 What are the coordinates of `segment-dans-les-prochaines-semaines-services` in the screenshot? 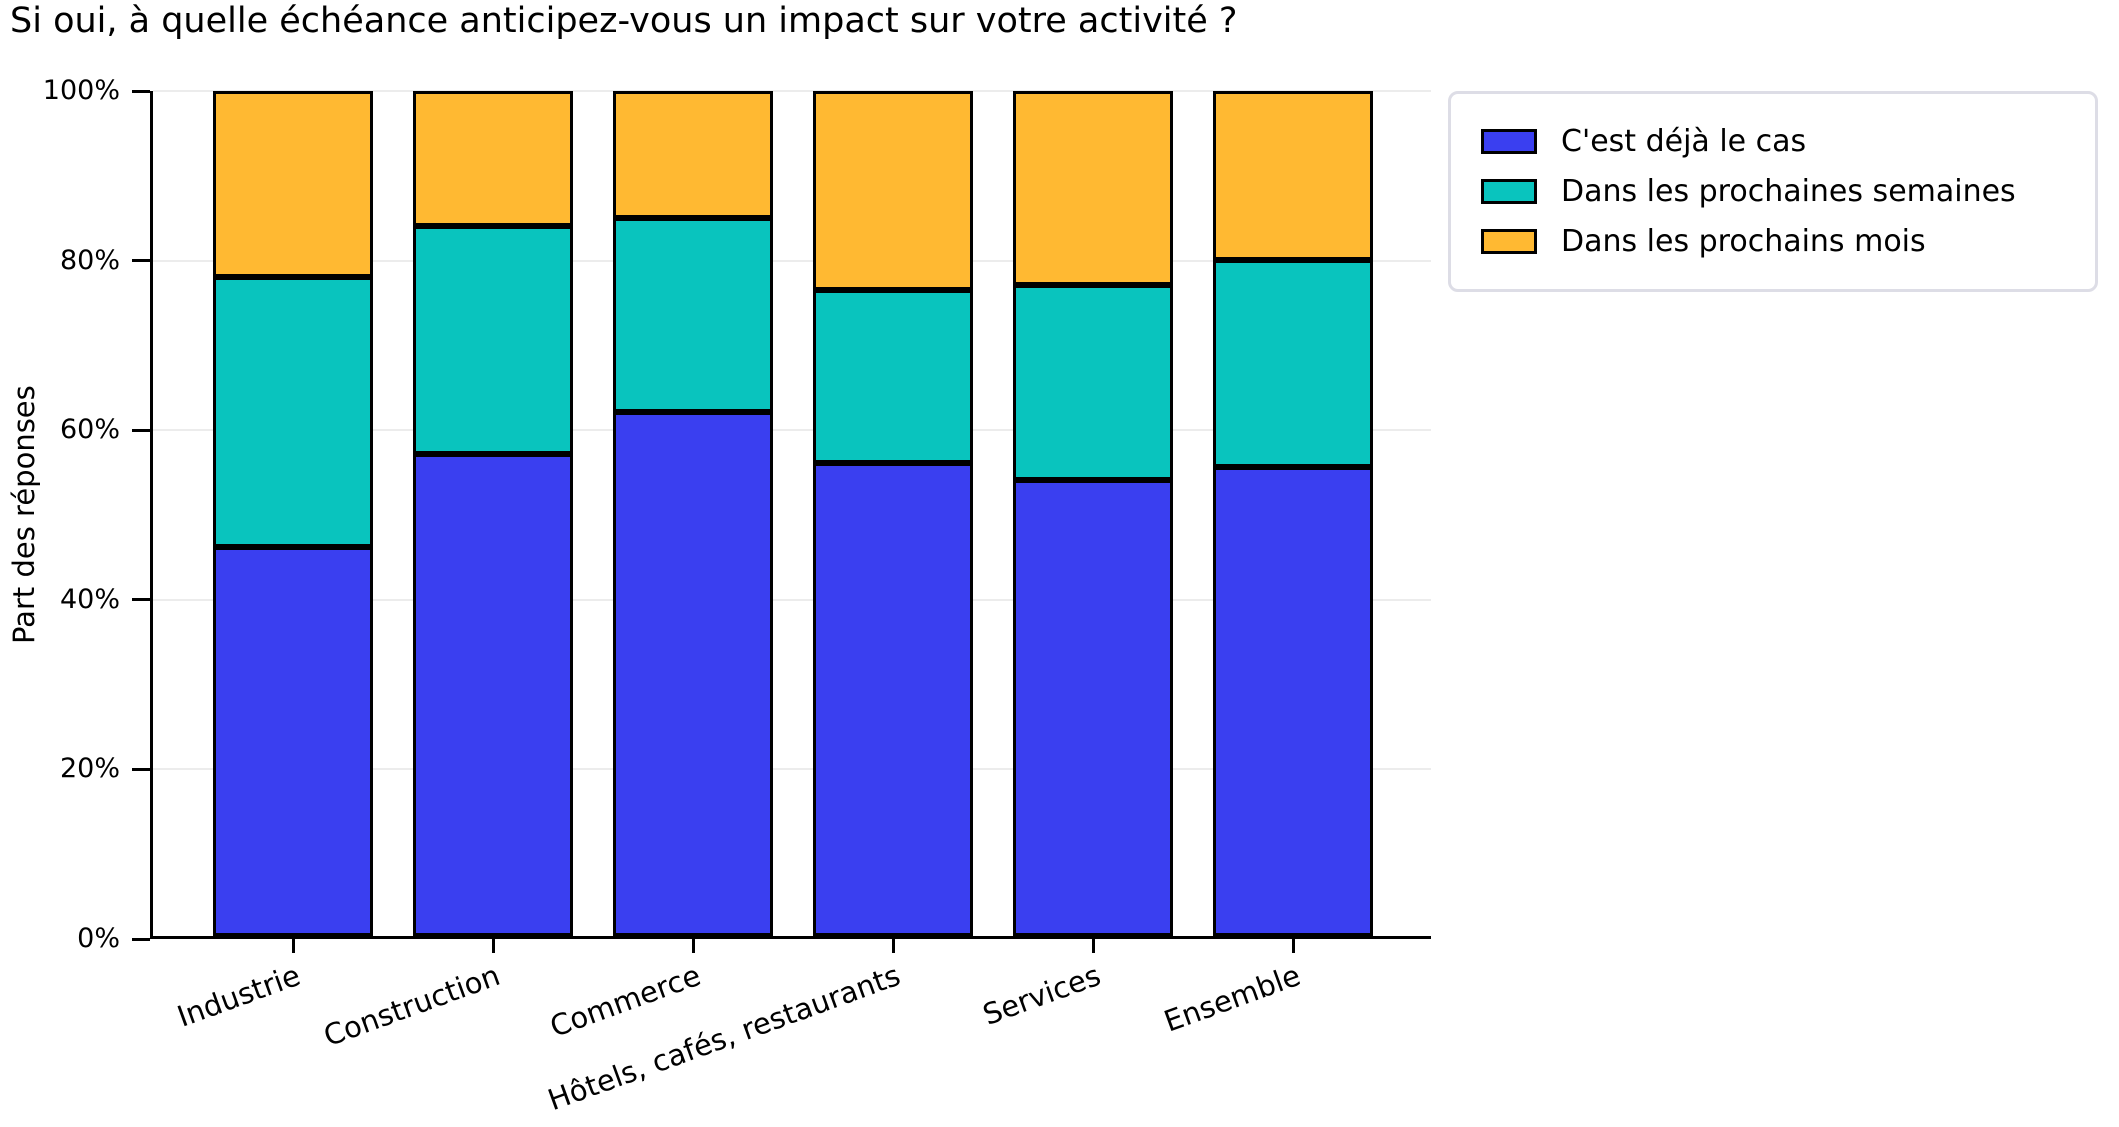 It's located at (1093, 382).